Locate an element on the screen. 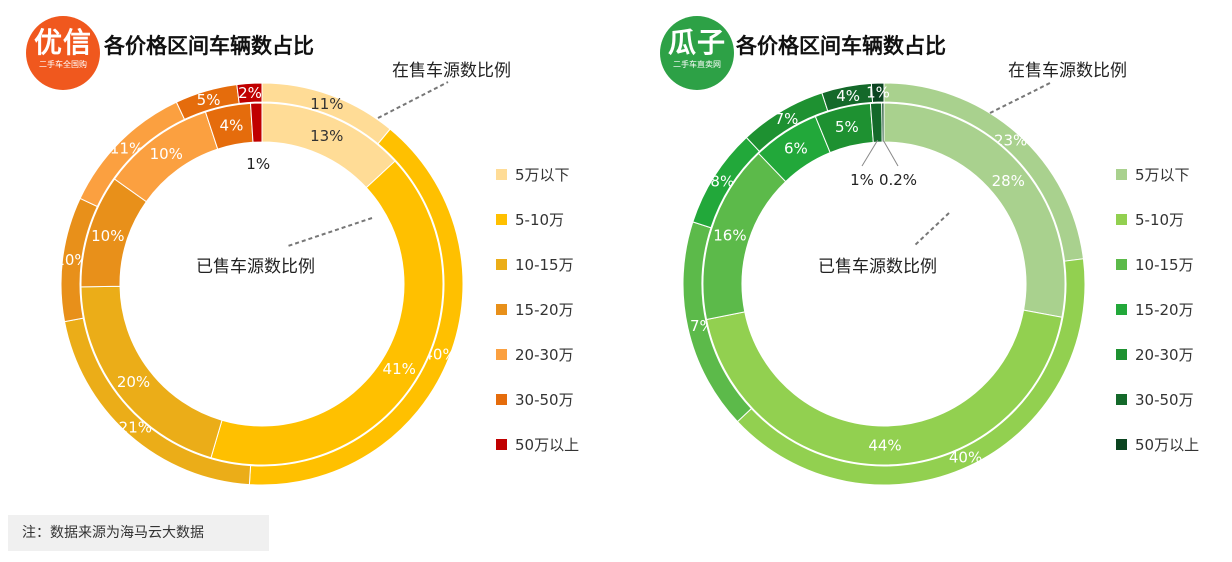 This screenshot has height=562, width=1232. outer-ring-label-5: 5% is located at coordinates (209, 100).